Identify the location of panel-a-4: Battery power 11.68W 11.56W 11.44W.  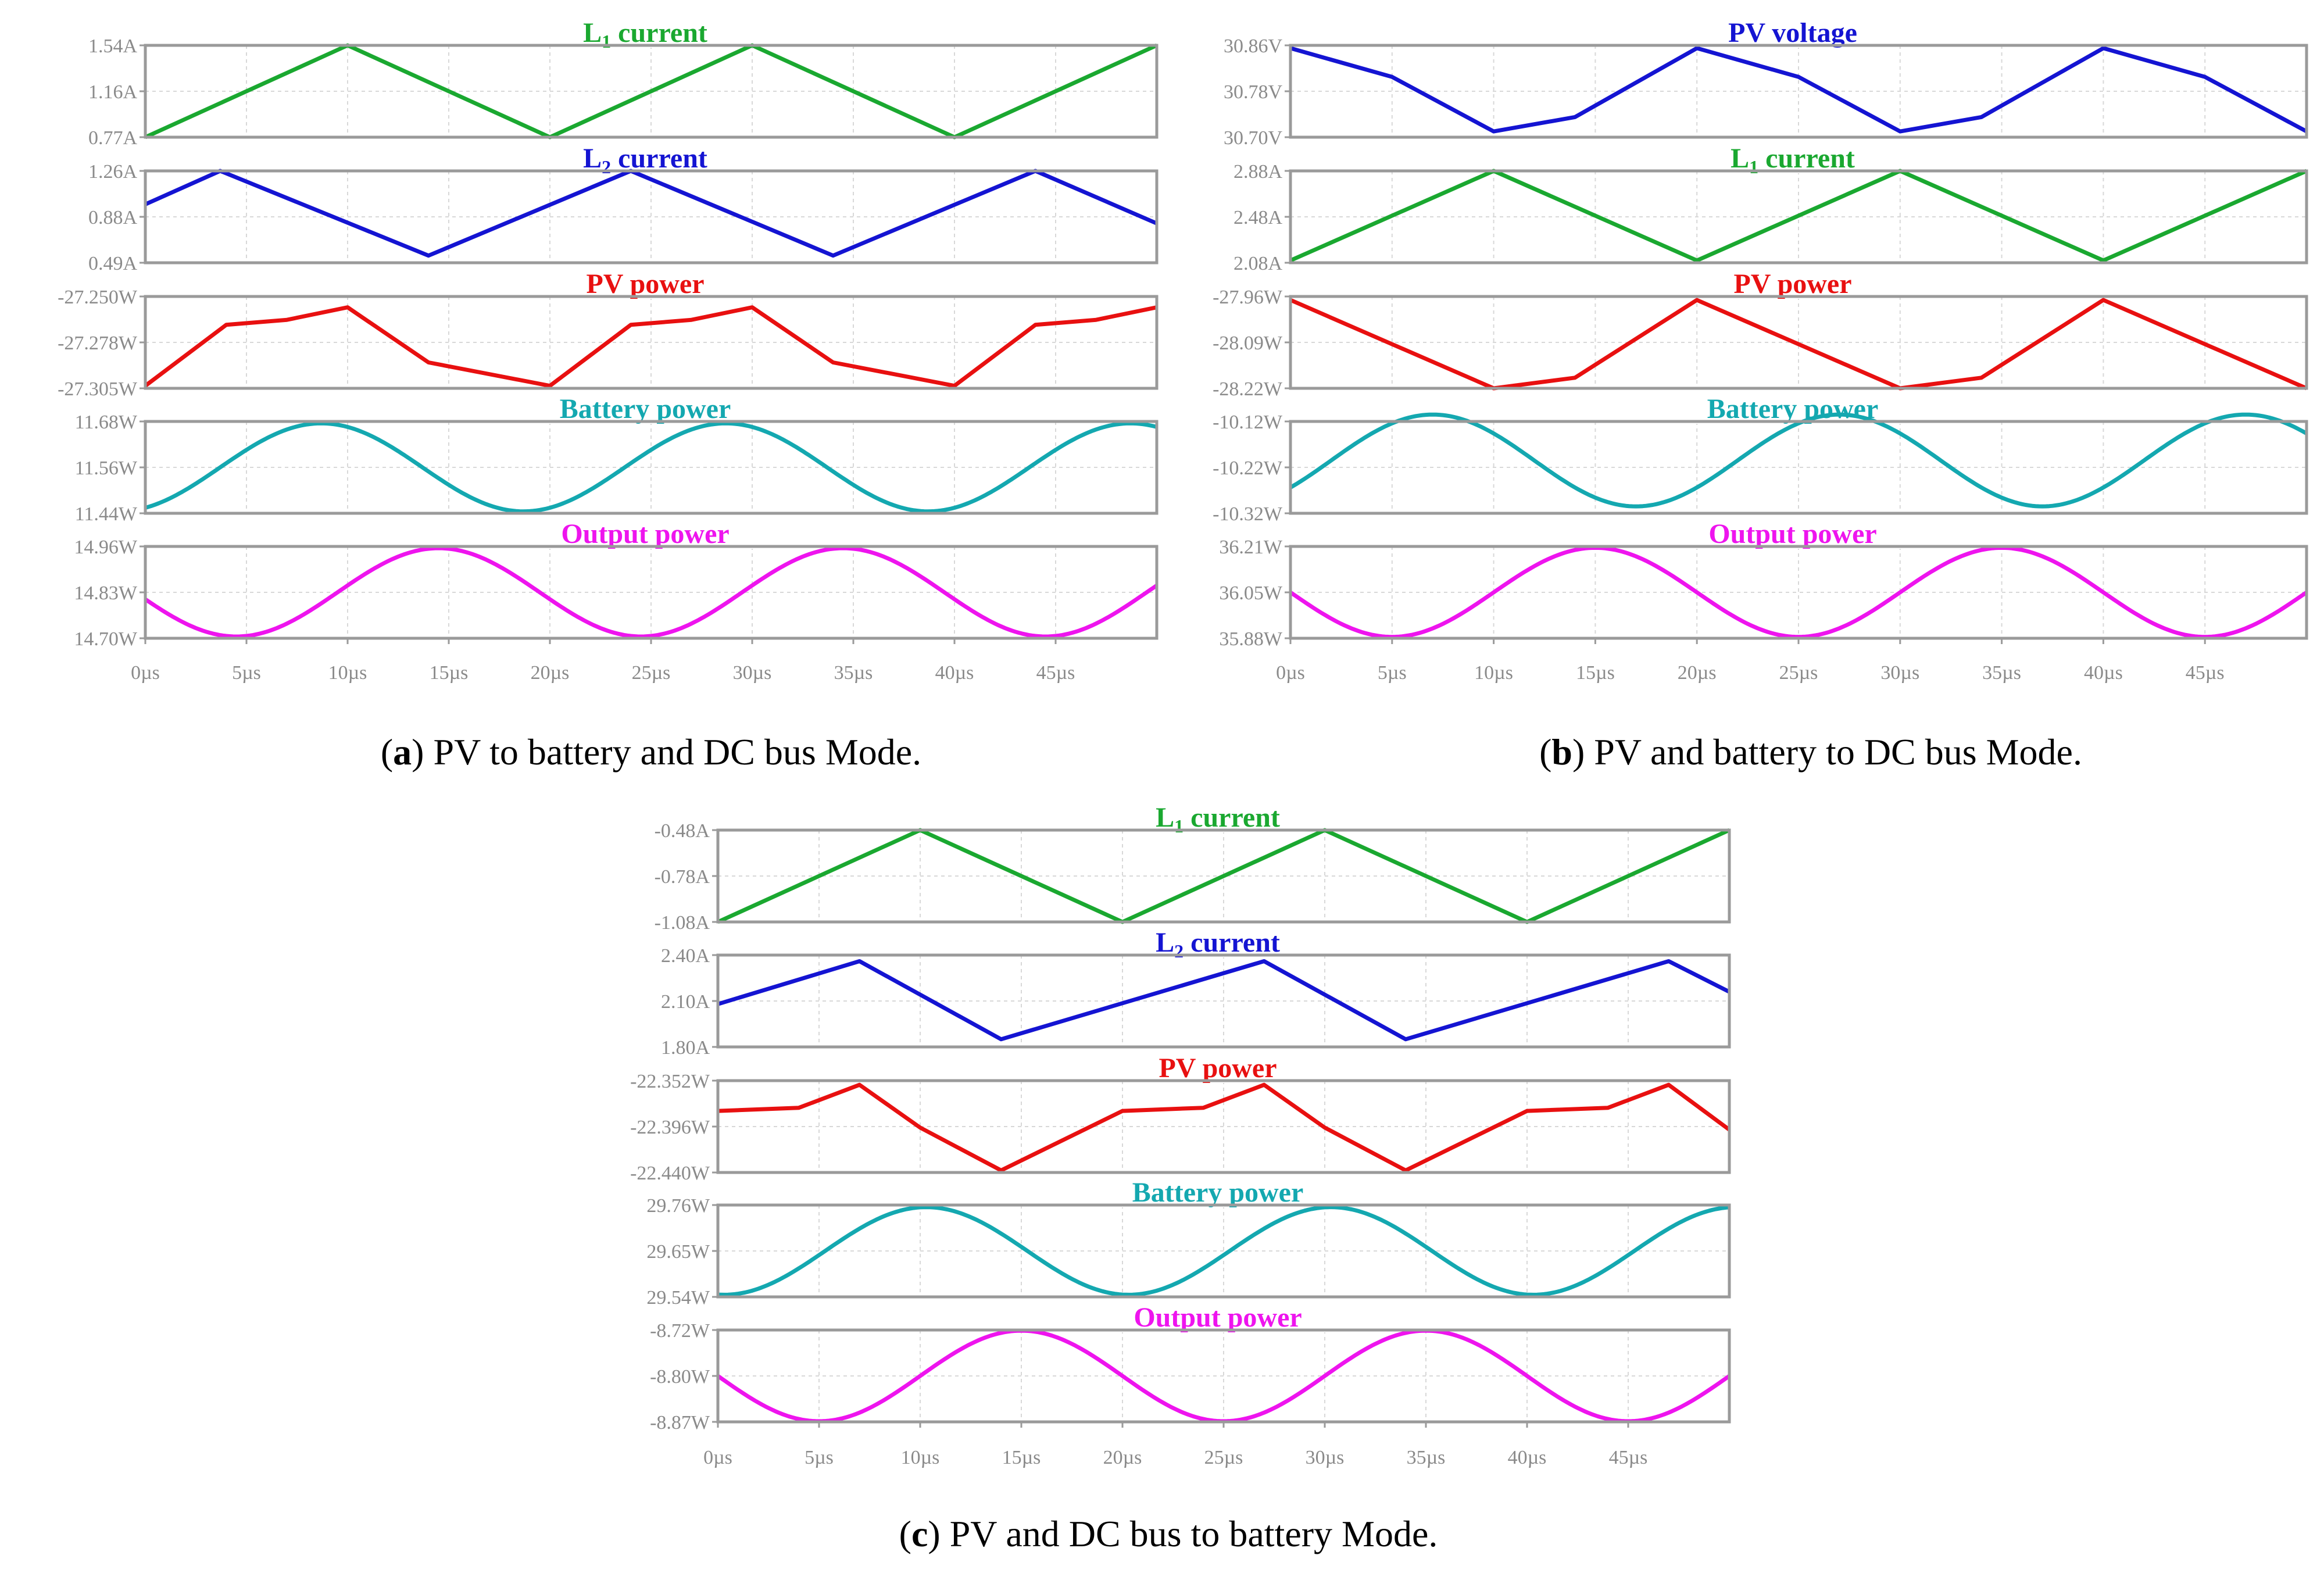
(617, 459).